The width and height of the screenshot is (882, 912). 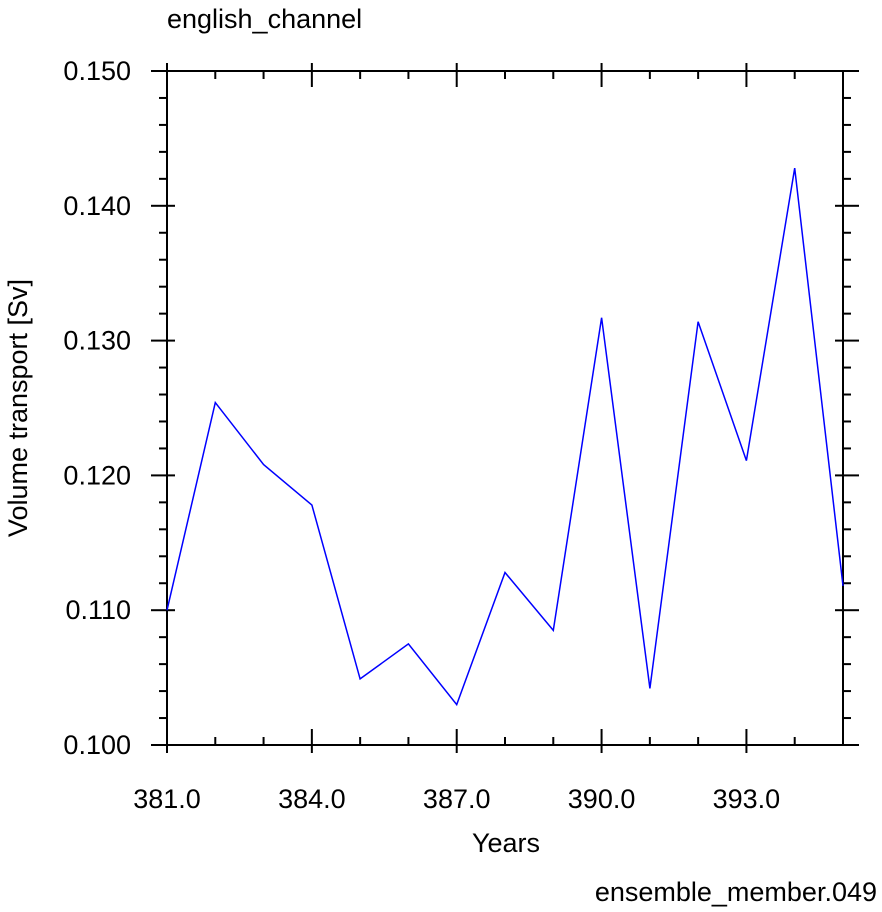 I want to click on x-tick-label: 387.0, so click(x=457, y=799).